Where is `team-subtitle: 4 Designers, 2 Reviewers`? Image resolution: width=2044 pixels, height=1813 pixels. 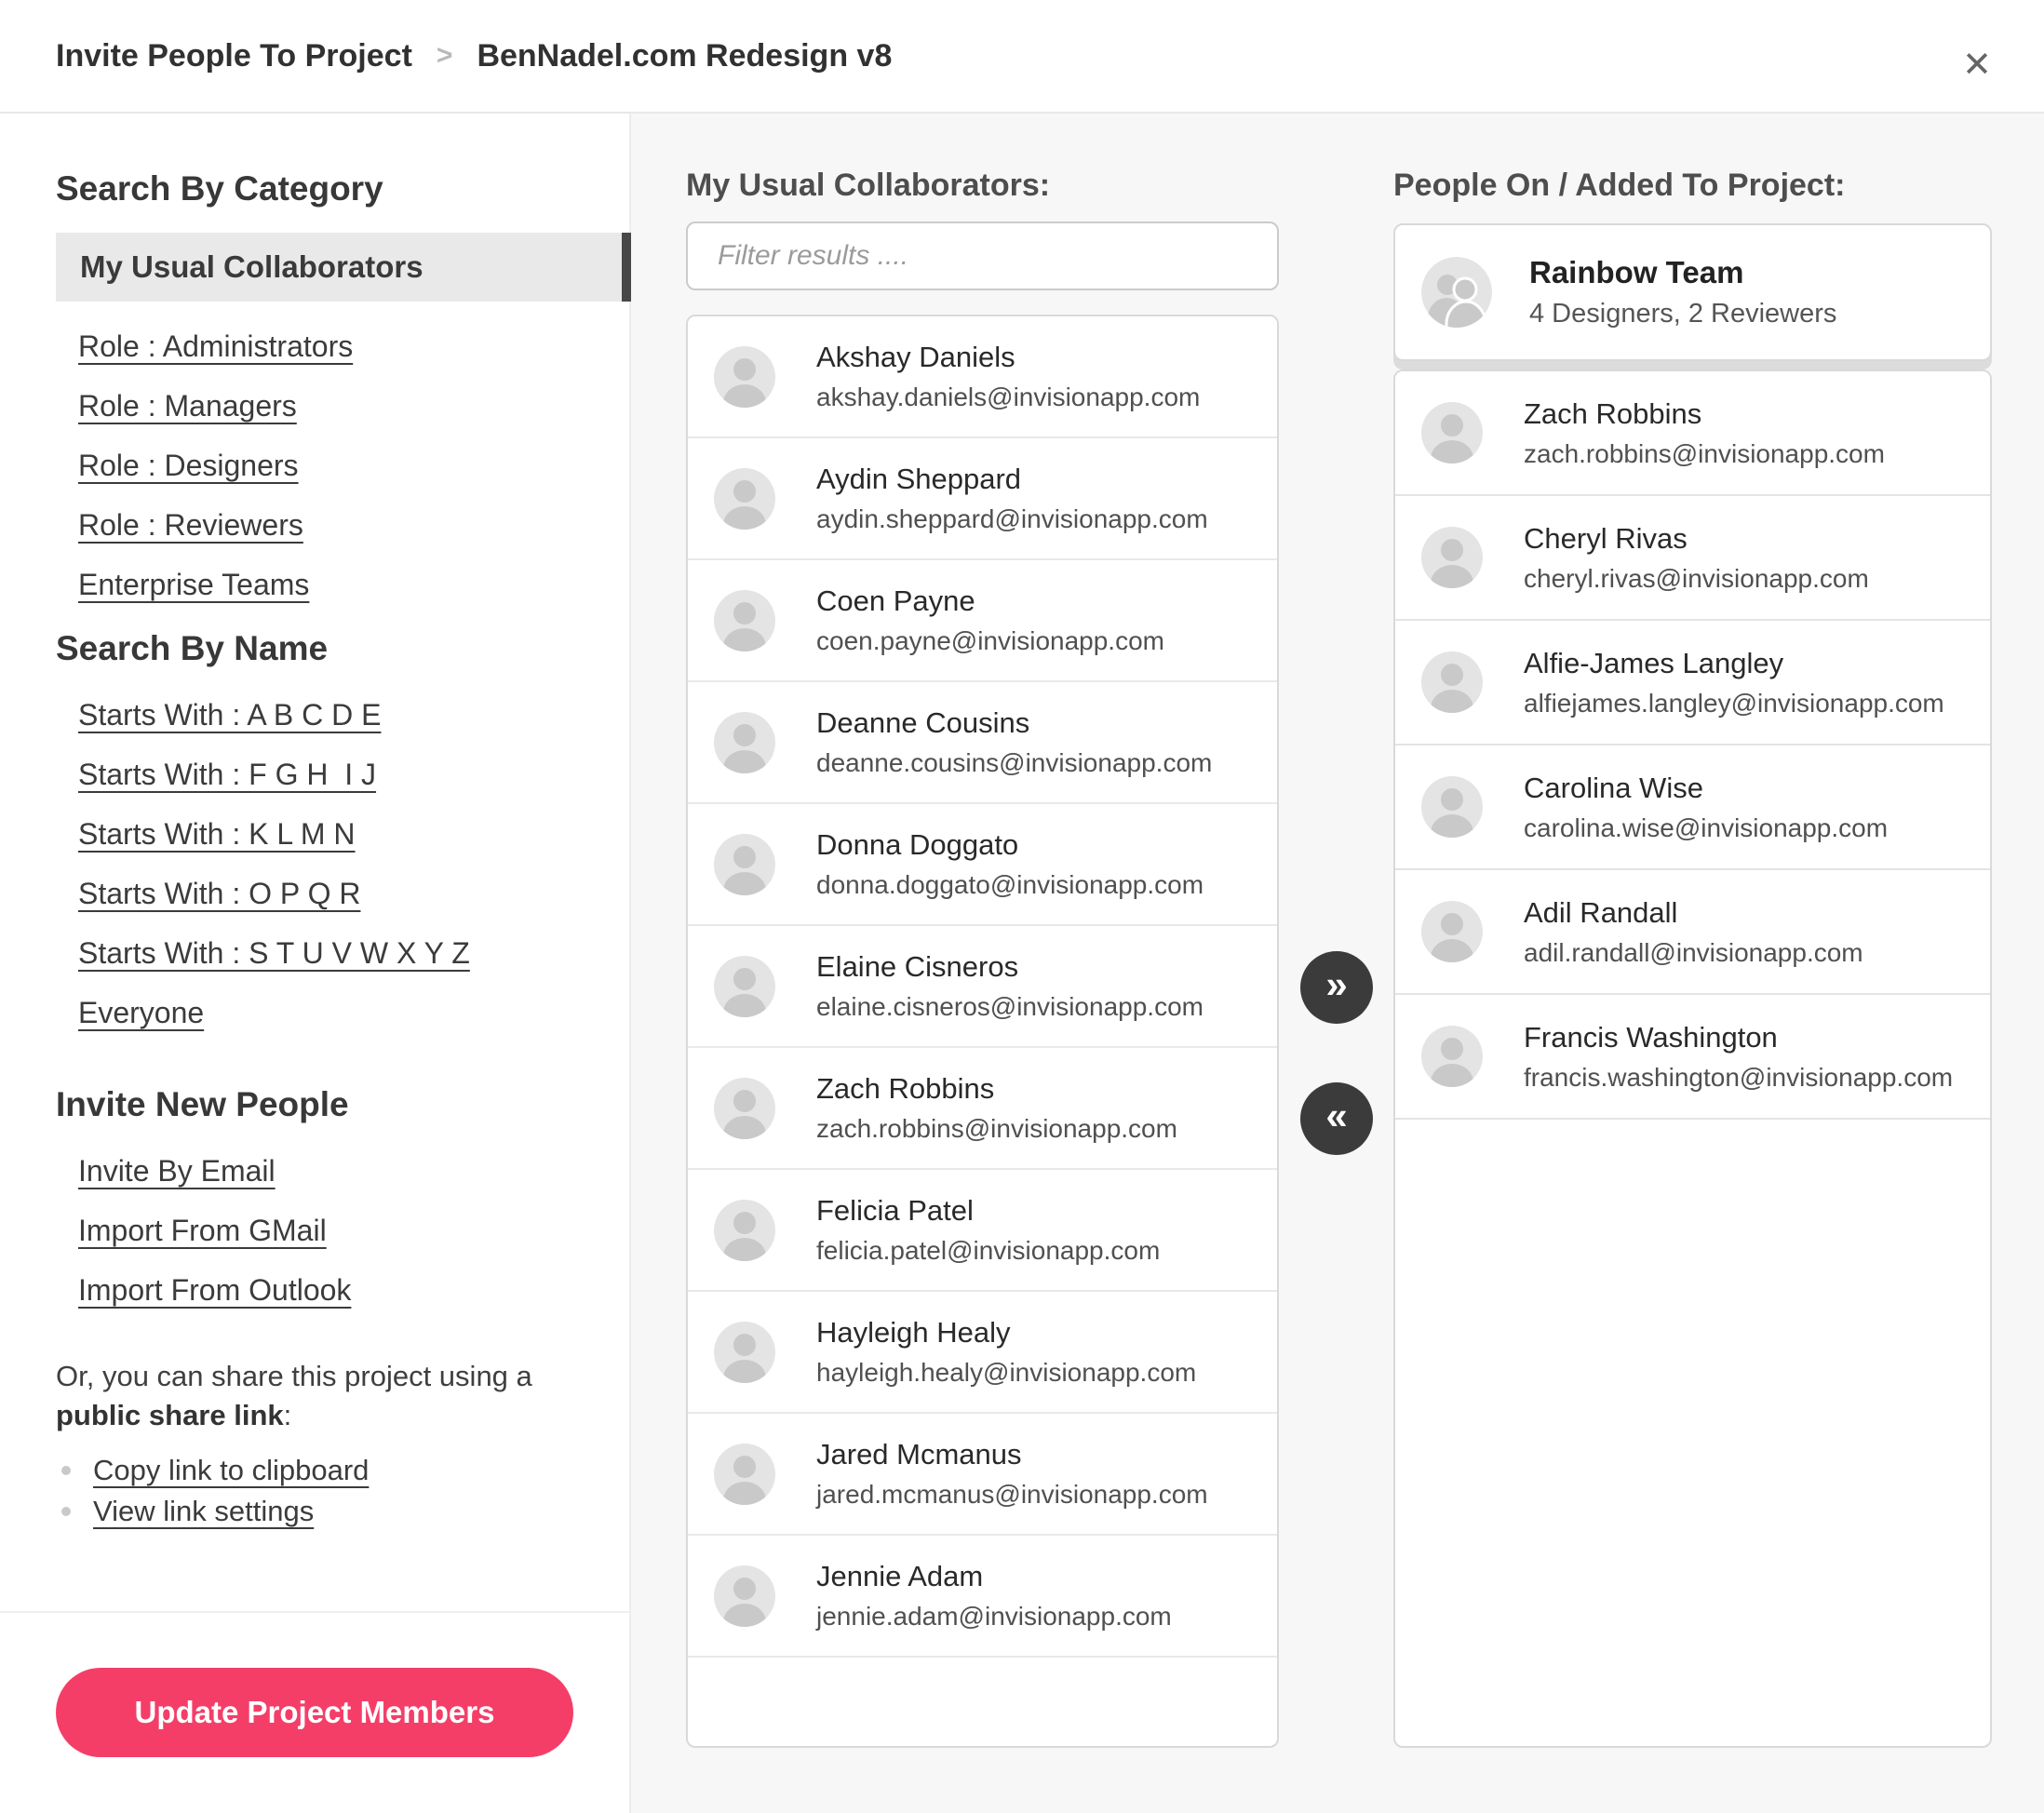 team-subtitle: 4 Designers, 2 Reviewers is located at coordinates (1683, 314).